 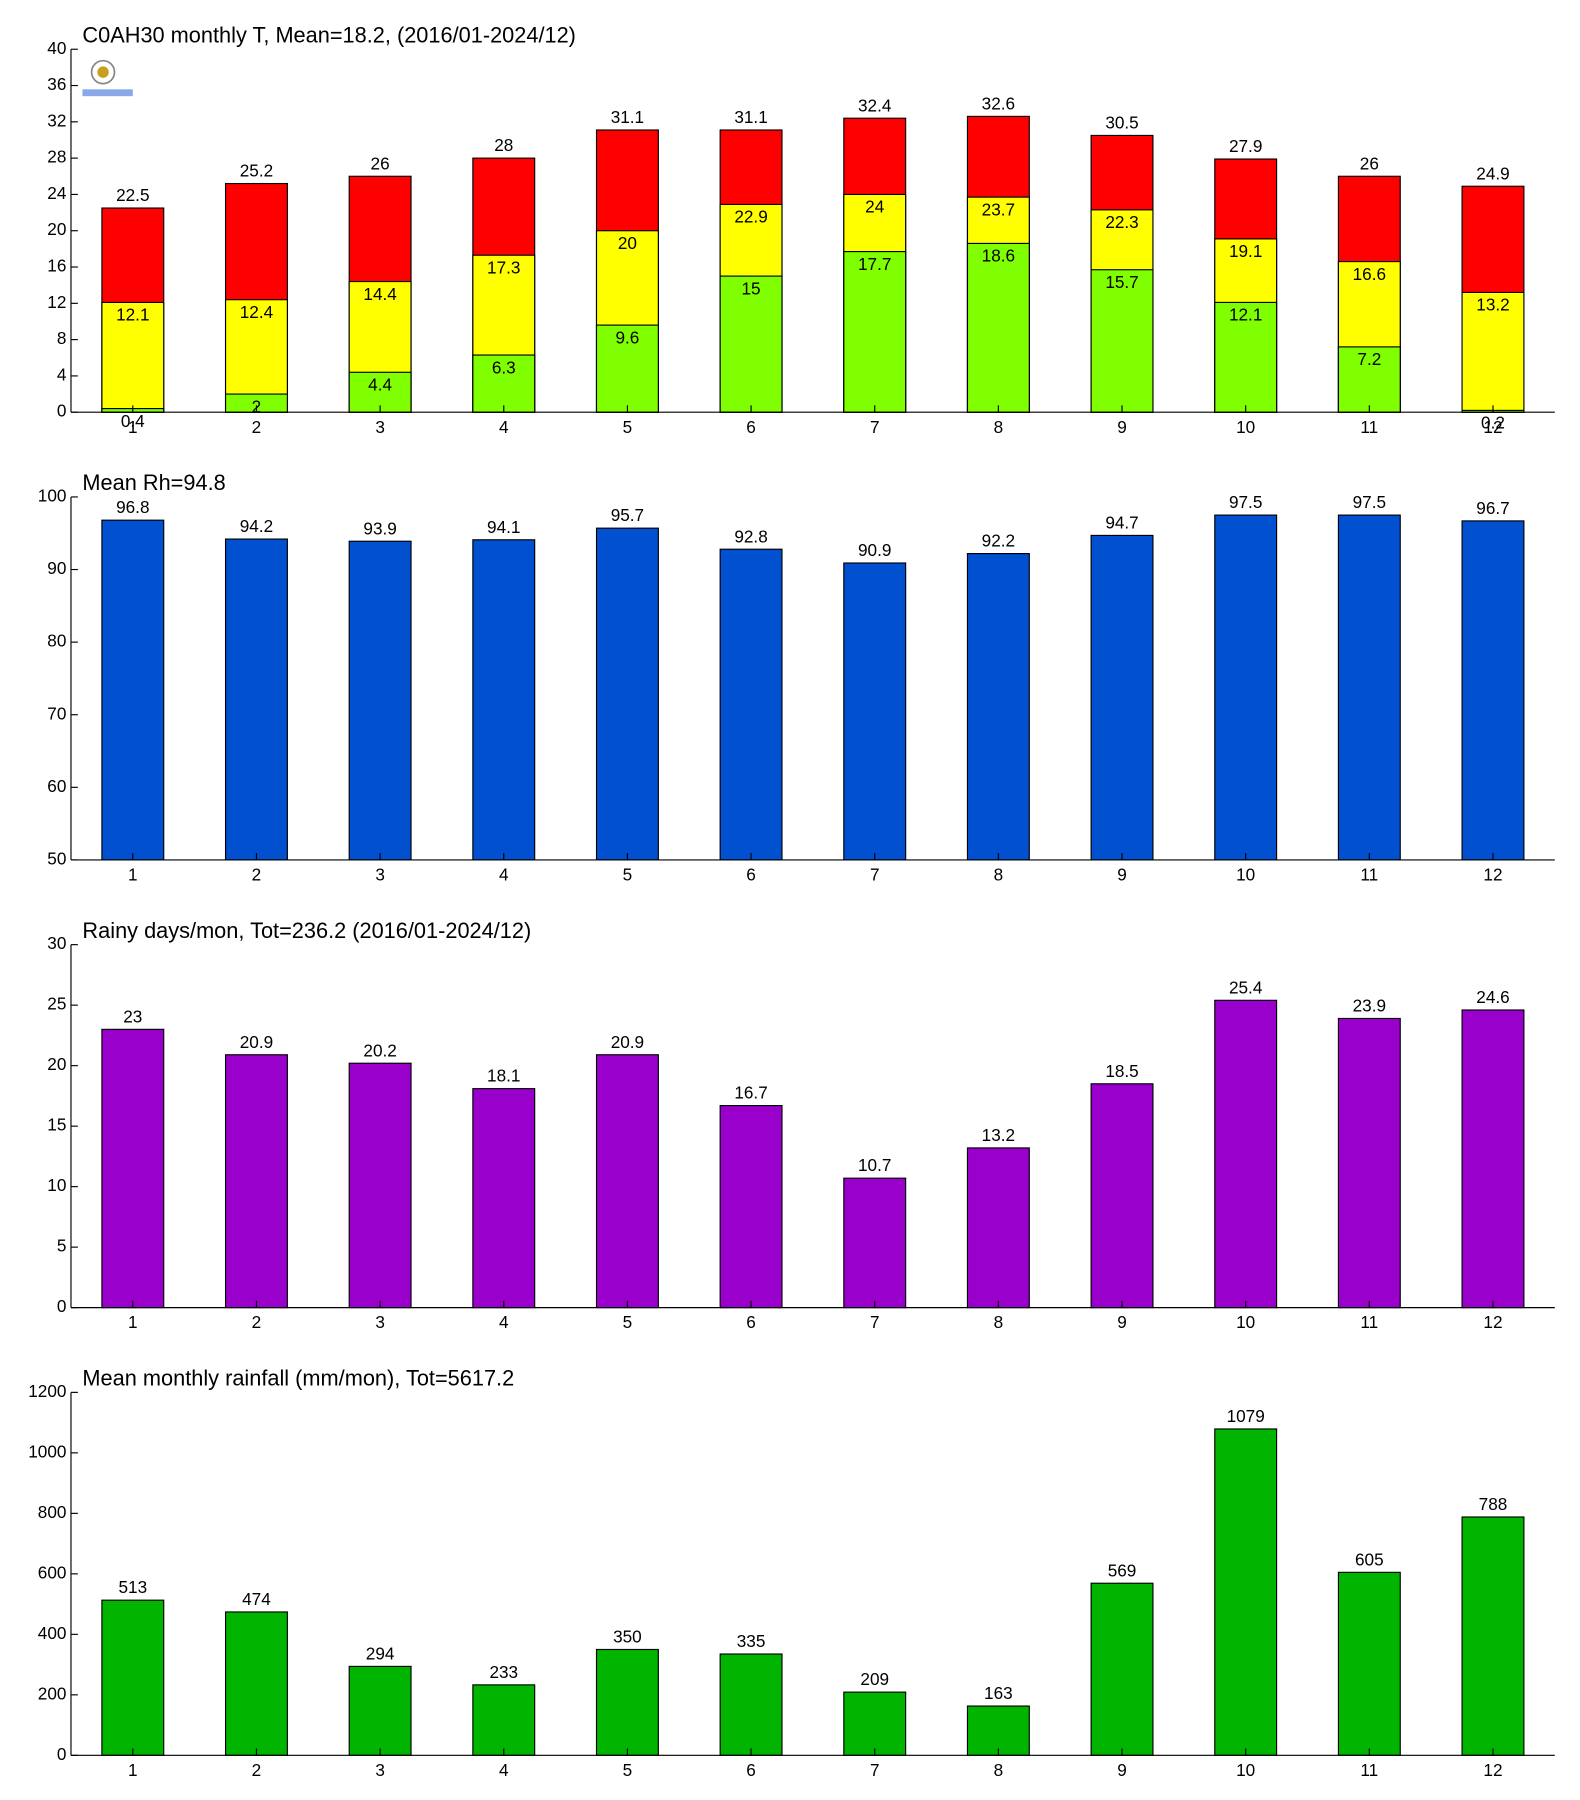 I want to click on y-tick-label: 8, so click(x=62, y=338).